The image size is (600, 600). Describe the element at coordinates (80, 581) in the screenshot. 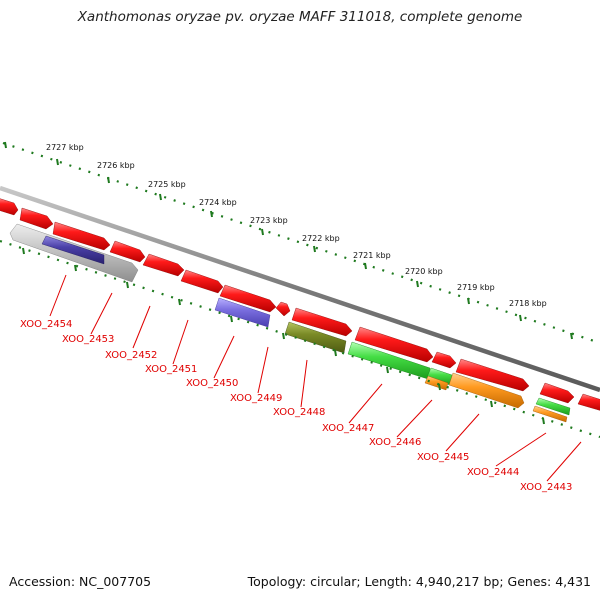

I see `accession-label: Accession: NC_007705` at that location.